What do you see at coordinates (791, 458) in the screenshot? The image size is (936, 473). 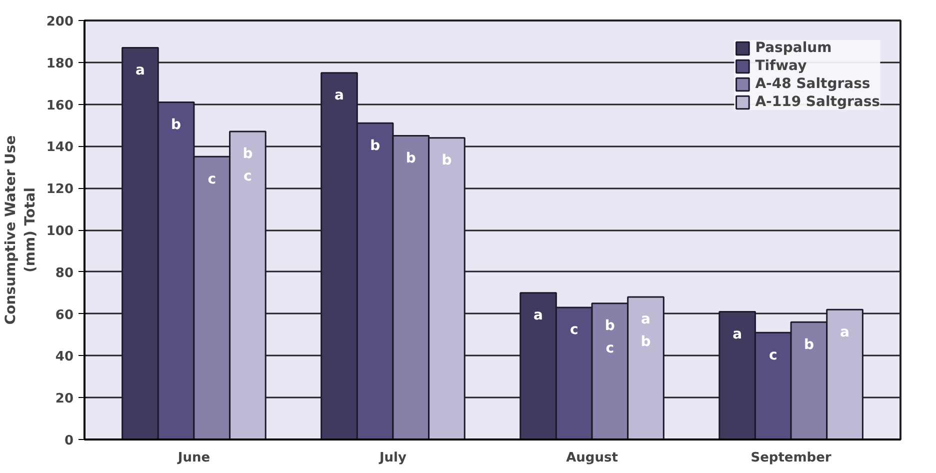 I see `x-tick-label: September` at bounding box center [791, 458].